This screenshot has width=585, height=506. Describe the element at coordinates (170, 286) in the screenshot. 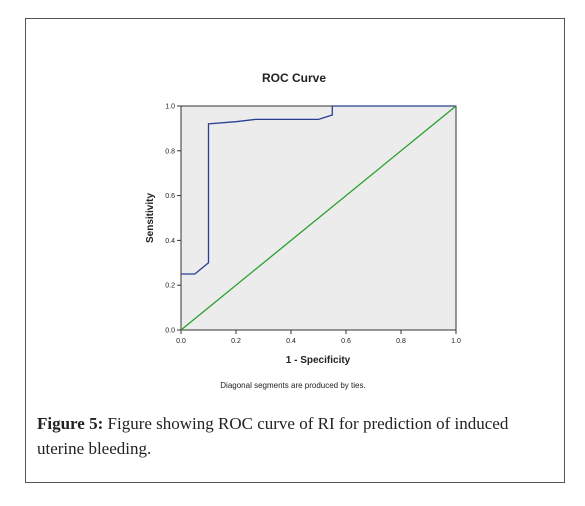

I see `y-tick-label: 0.2` at that location.